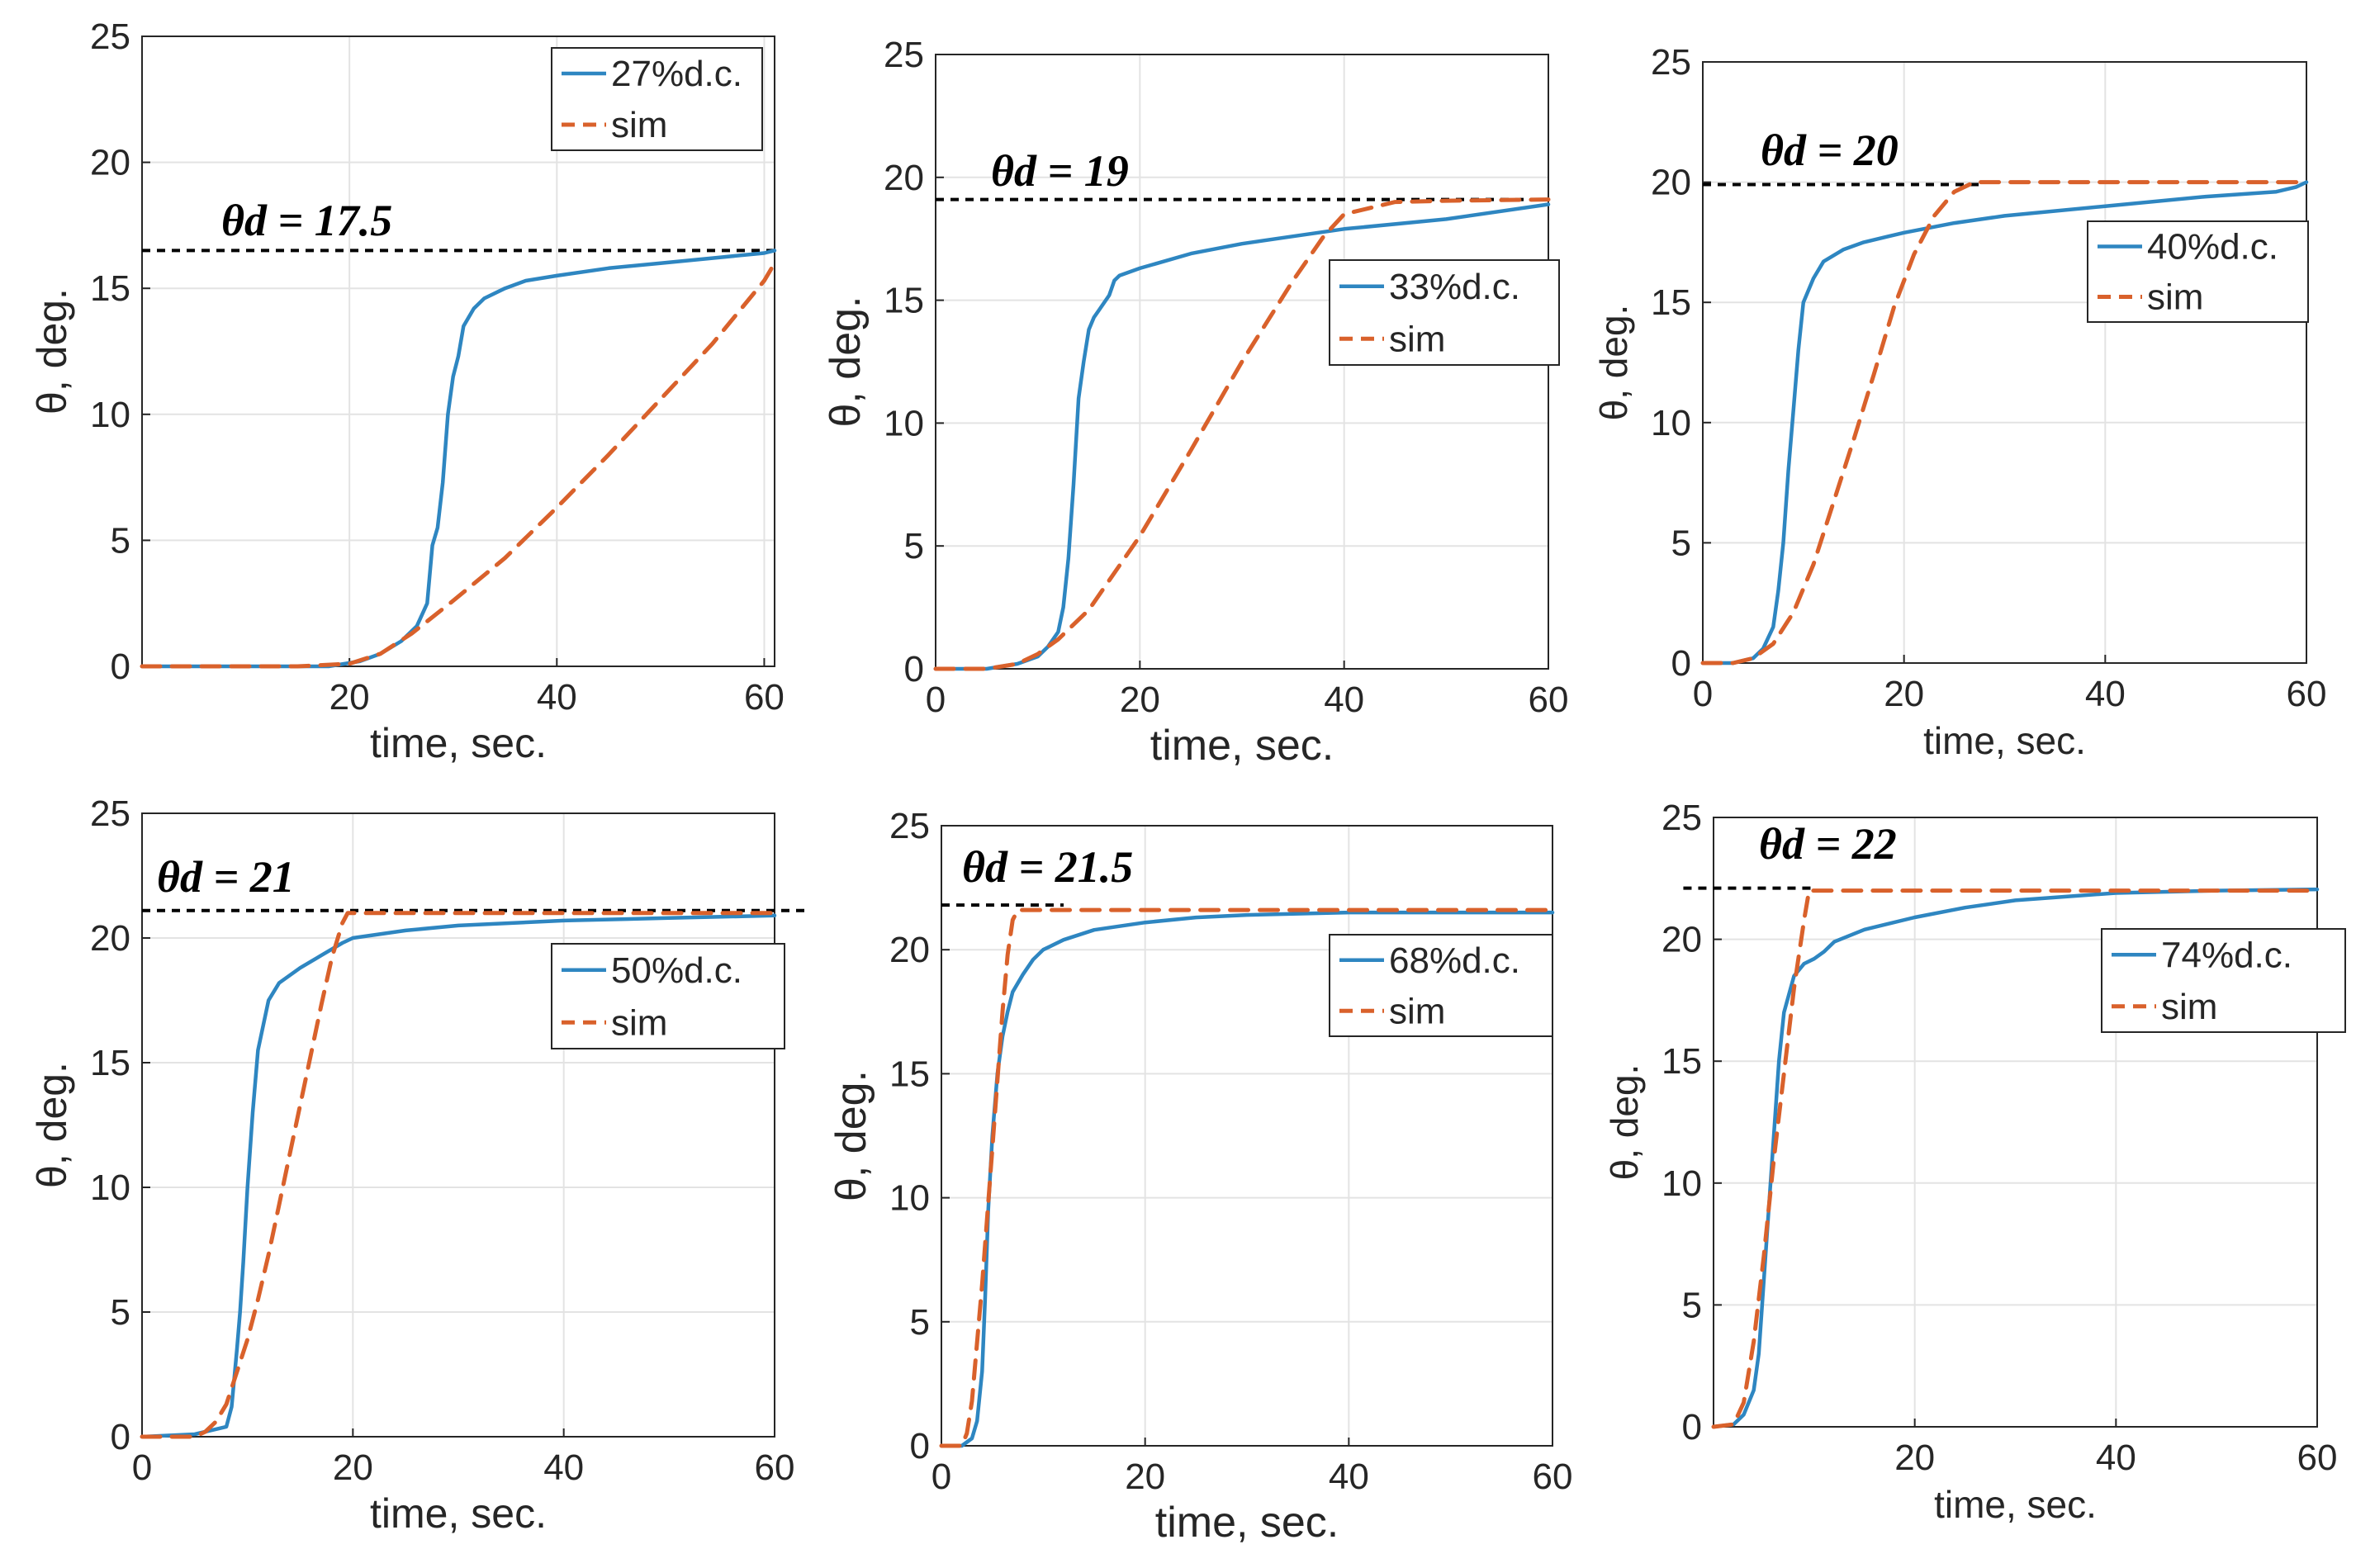 This screenshot has width=2356, height=1568. Describe the element at coordinates (1444, 312) in the screenshot. I see `legend: 33%d.c. sim` at that location.